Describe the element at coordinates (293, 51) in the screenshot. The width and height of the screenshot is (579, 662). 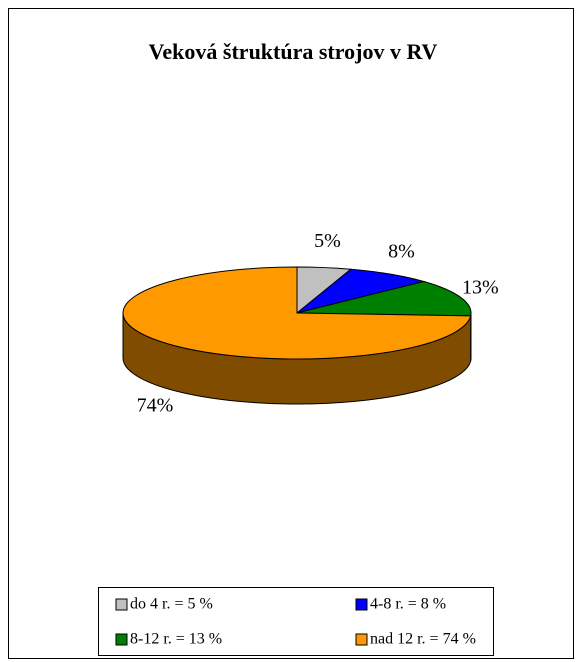
I see `chart-title: Veková štruktúra strojov v RV` at that location.